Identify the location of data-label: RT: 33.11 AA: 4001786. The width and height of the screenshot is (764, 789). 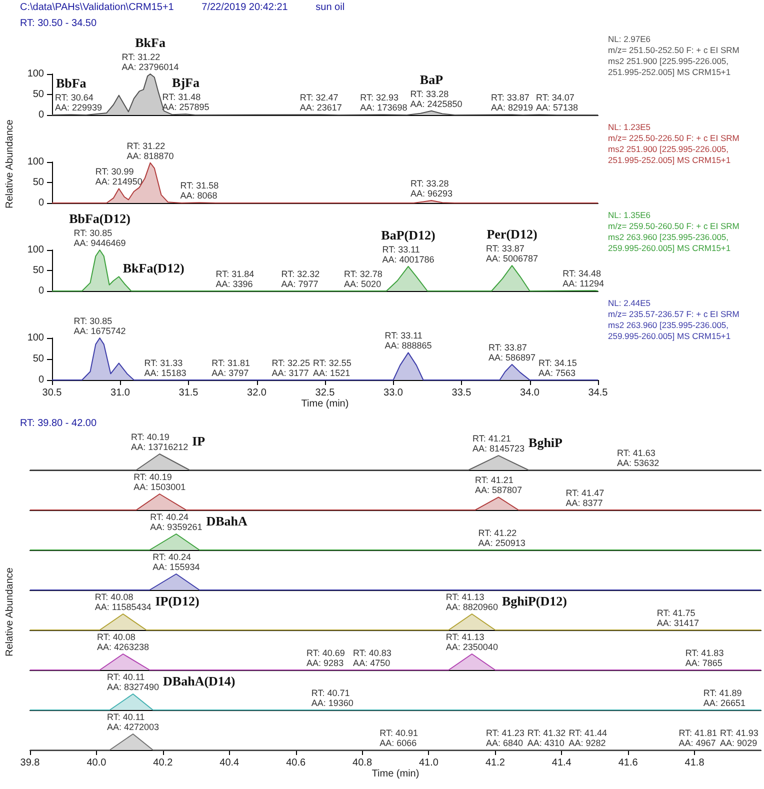
(408, 254).